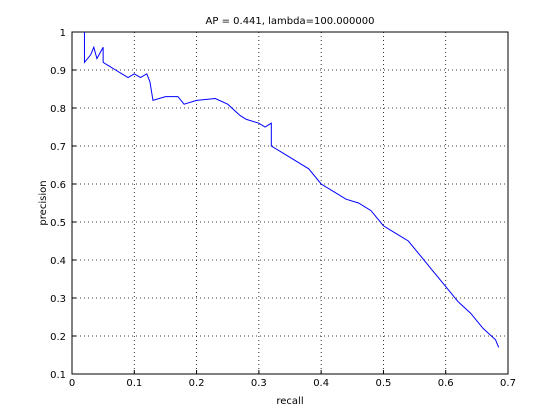 The width and height of the screenshot is (560, 420). I want to click on x-tick-label: 0, so click(72, 383).